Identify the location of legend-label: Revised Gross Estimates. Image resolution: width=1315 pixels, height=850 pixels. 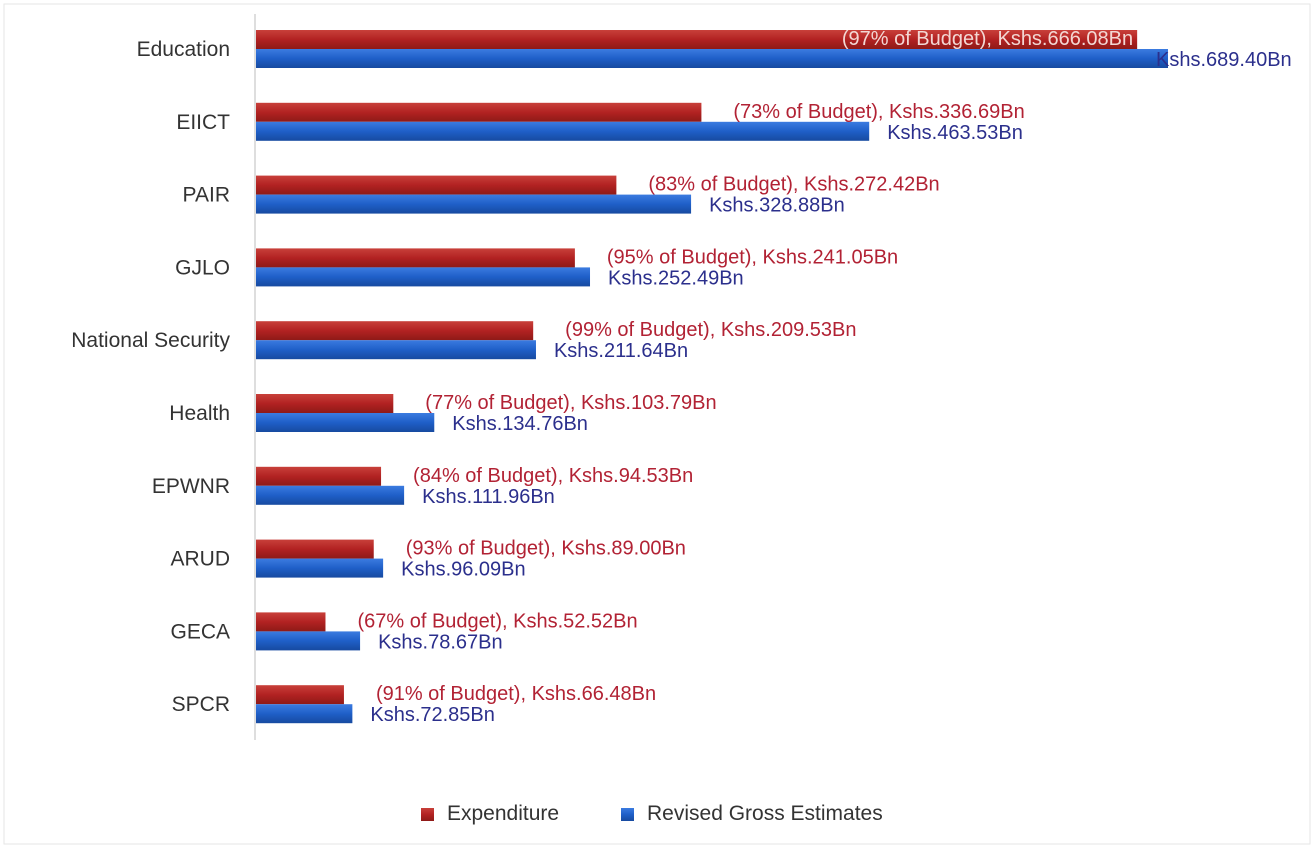
(765, 813).